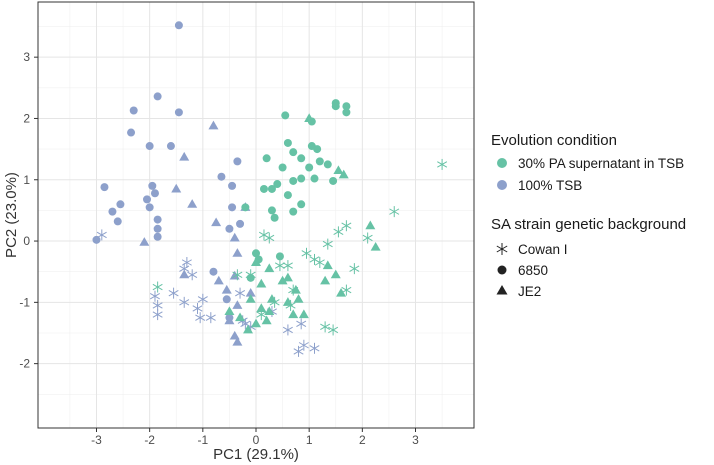 Image resolution: width=714 pixels, height=465 pixels. I want to click on y-axis-title: PC2 (23.0%), so click(11, 215).